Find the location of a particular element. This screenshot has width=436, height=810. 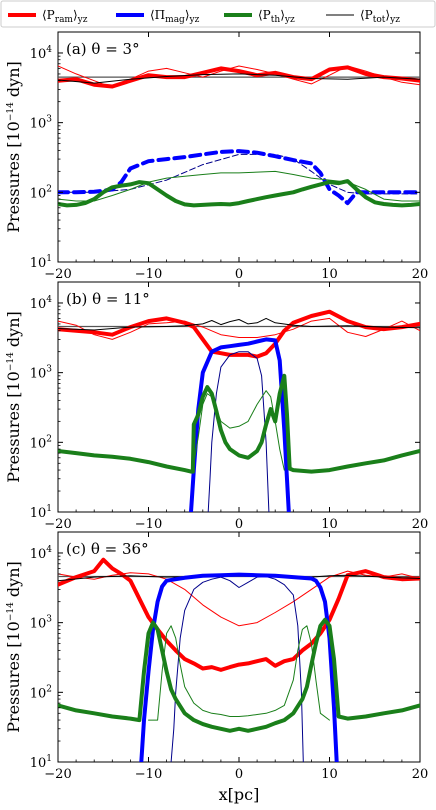

legend-entry-th: ⟨Pth⟩yz is located at coordinates (259, 16).